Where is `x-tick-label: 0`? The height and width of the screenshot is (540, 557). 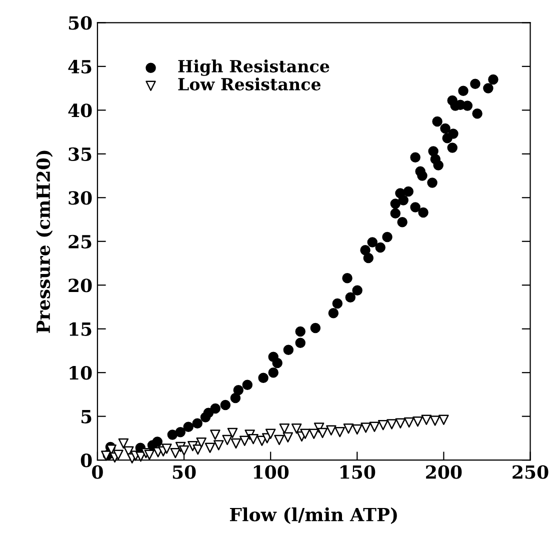 x-tick-label: 0 is located at coordinates (97, 472).